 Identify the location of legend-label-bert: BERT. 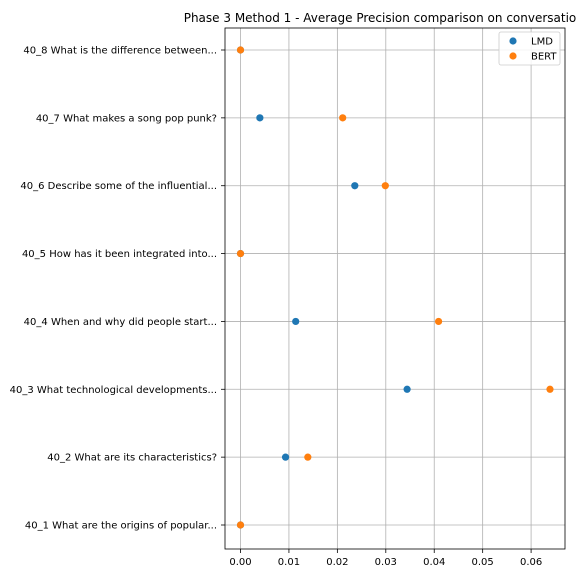
(544, 57).